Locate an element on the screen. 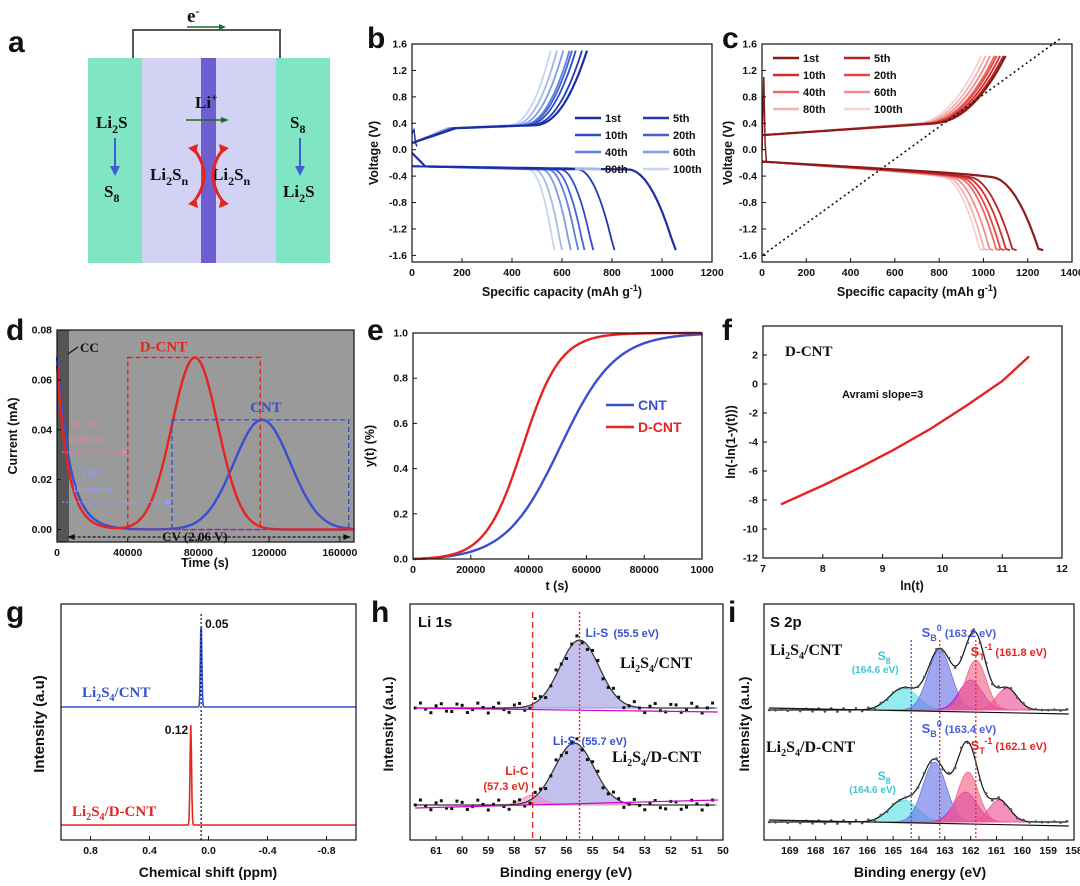 The width and height of the screenshot is (1080, 886). cnt-current-curve is located at coordinates (205, 443).